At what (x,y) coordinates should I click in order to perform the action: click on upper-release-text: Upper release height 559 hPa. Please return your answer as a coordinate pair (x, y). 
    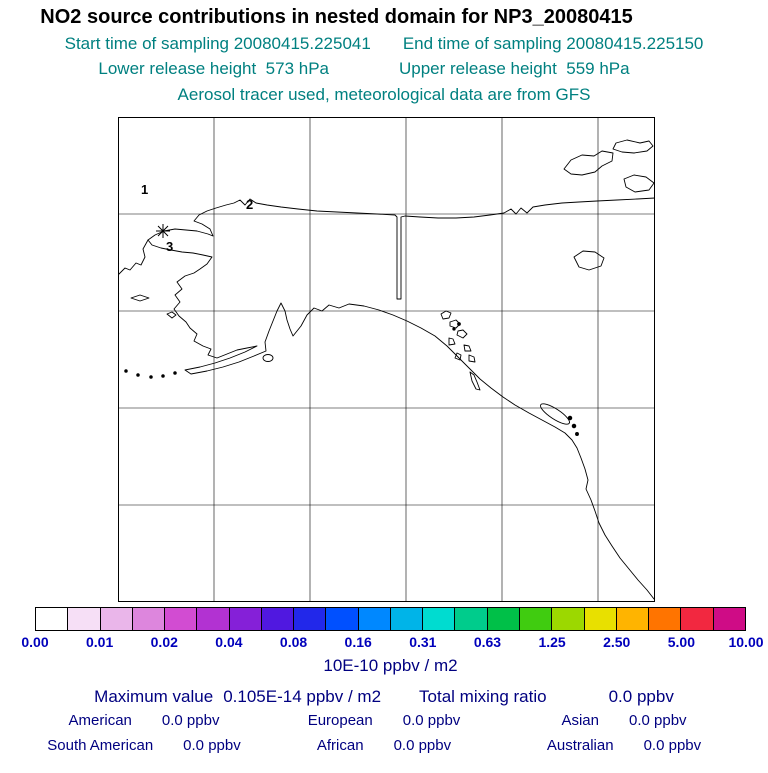
    Looking at the image, I should click on (514, 69).